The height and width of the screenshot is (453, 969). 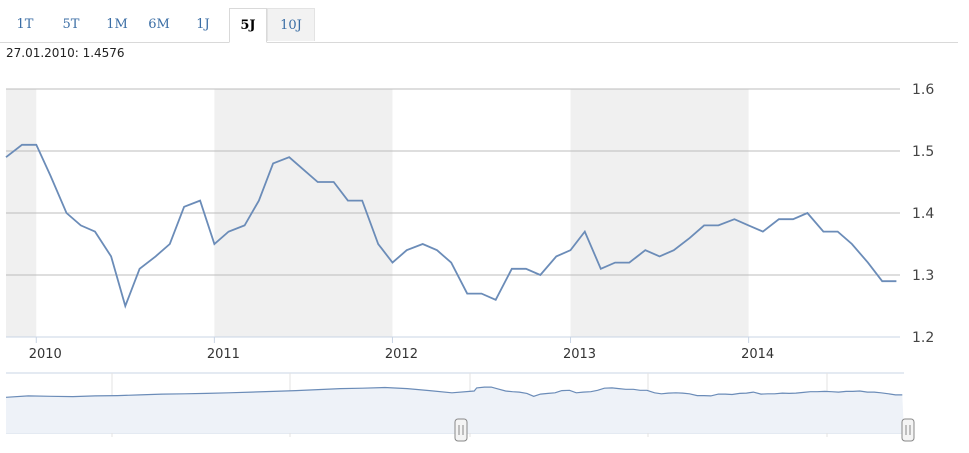 I want to click on y-tick-label: 1.5, so click(x=923, y=152).